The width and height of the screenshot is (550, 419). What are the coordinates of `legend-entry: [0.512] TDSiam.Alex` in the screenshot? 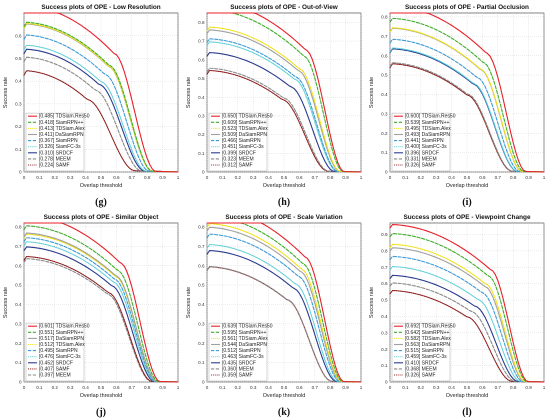 It's located at (62, 345).